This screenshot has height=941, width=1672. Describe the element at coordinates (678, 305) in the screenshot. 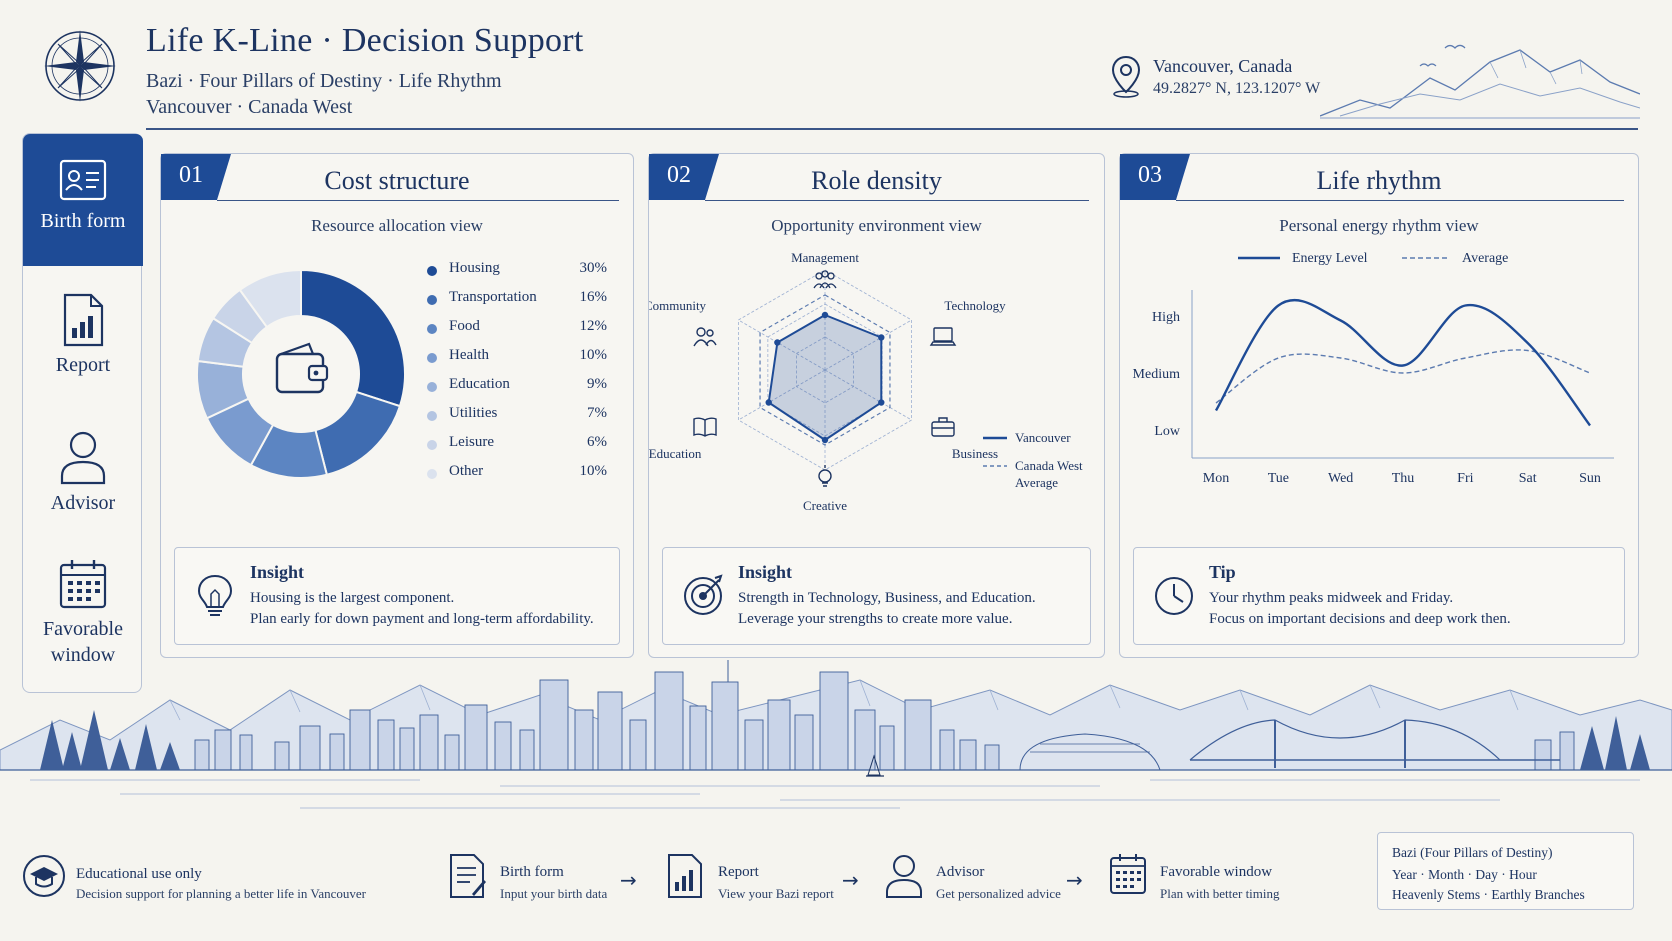

I see `radar-axis-label-community: Community` at that location.